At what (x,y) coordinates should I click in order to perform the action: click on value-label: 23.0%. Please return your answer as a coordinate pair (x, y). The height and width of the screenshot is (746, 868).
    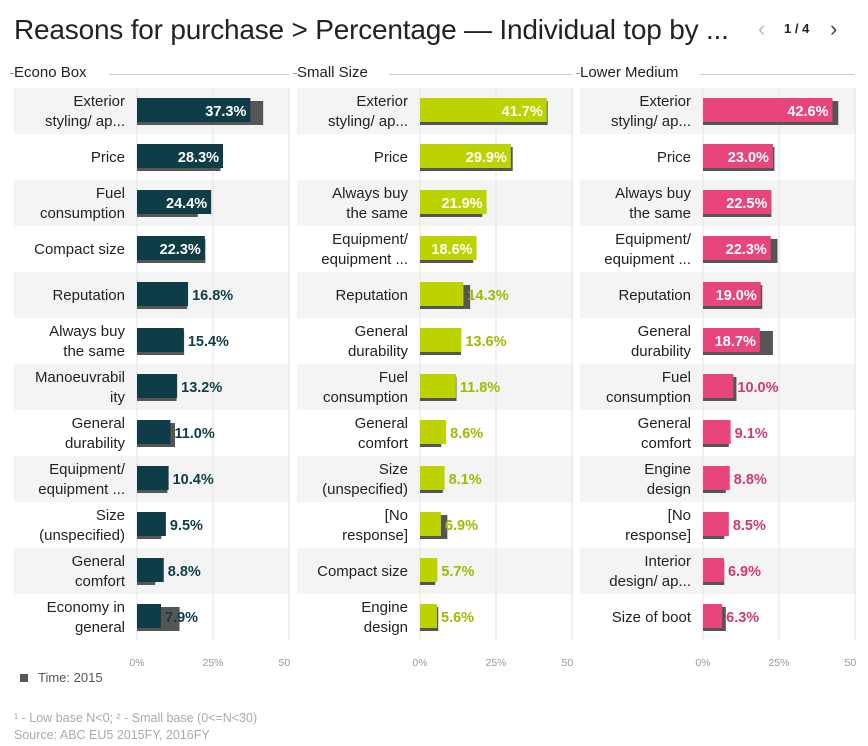
    Looking at the image, I should click on (748, 158).